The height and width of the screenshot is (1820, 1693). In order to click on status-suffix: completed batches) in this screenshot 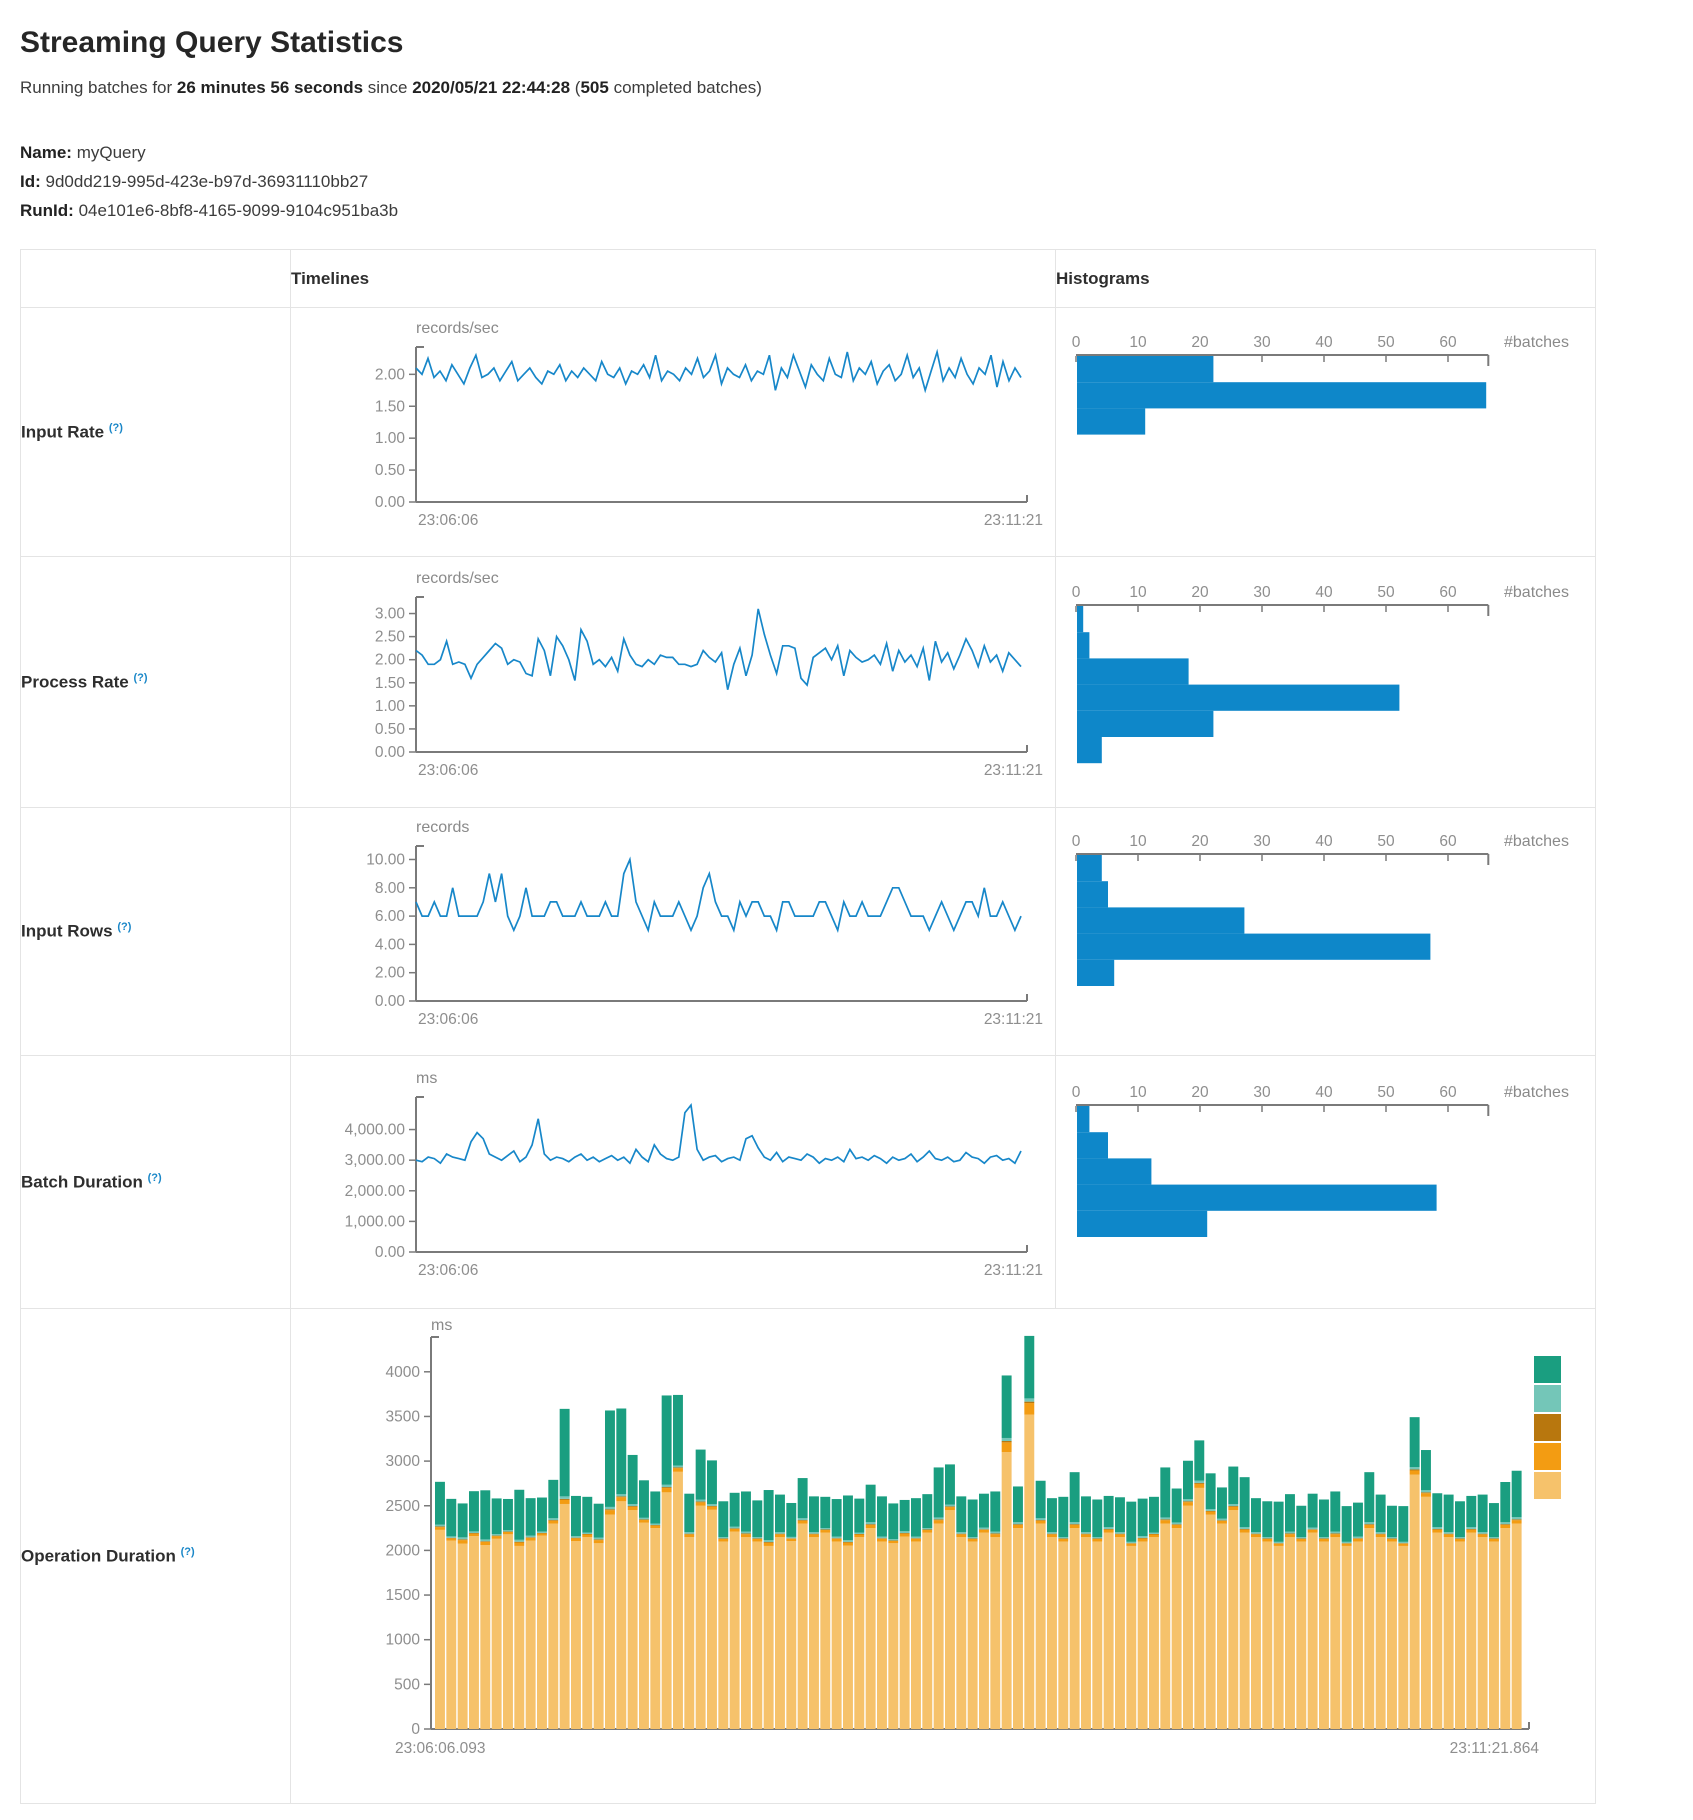, I will do `click(687, 87)`.